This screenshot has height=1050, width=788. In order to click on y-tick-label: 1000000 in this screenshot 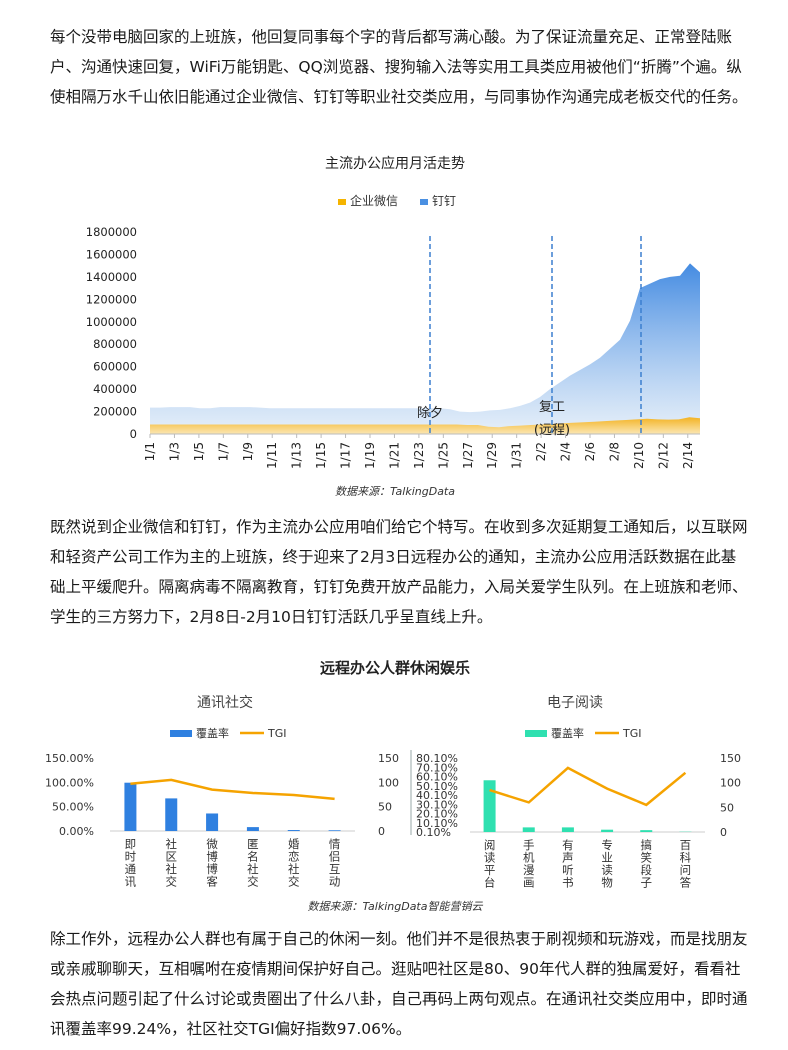, I will do `click(111, 322)`.